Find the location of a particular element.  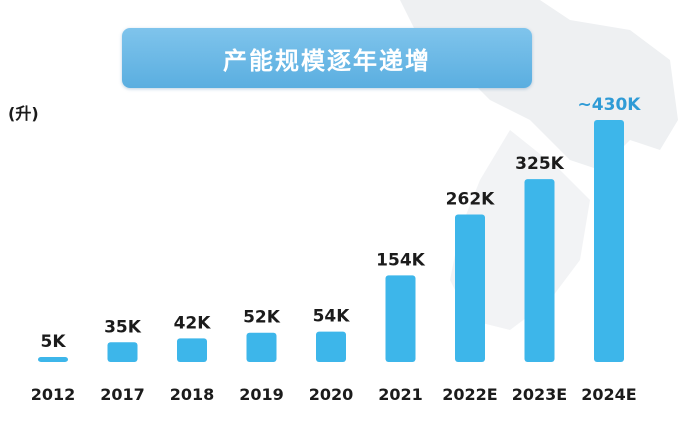

data-label-2024E: ~430K is located at coordinates (610, 105).